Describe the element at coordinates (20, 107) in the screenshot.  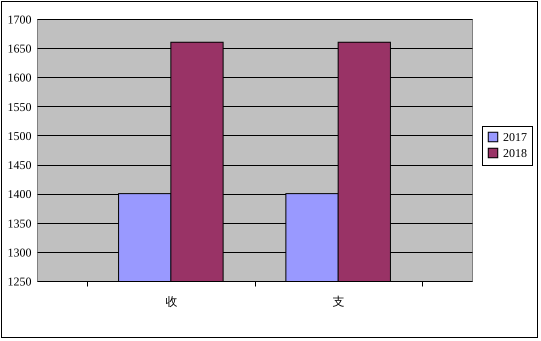
I see `y-tick-label: 1550` at that location.